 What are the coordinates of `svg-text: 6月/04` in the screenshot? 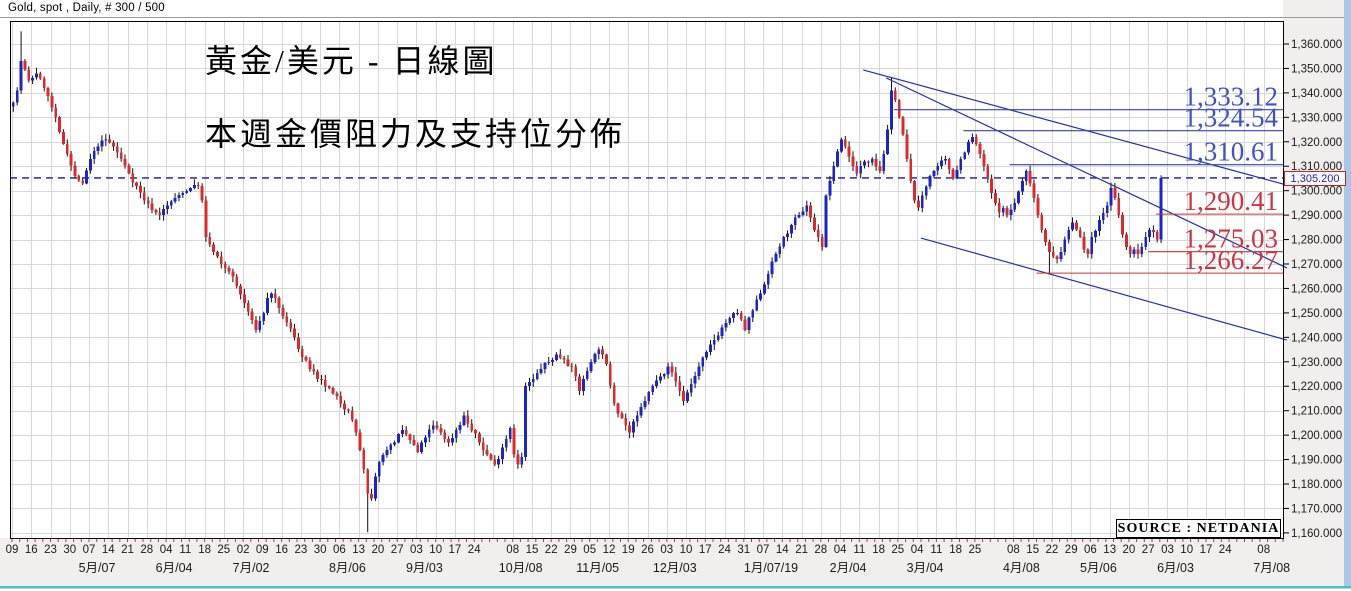 It's located at (174, 568).